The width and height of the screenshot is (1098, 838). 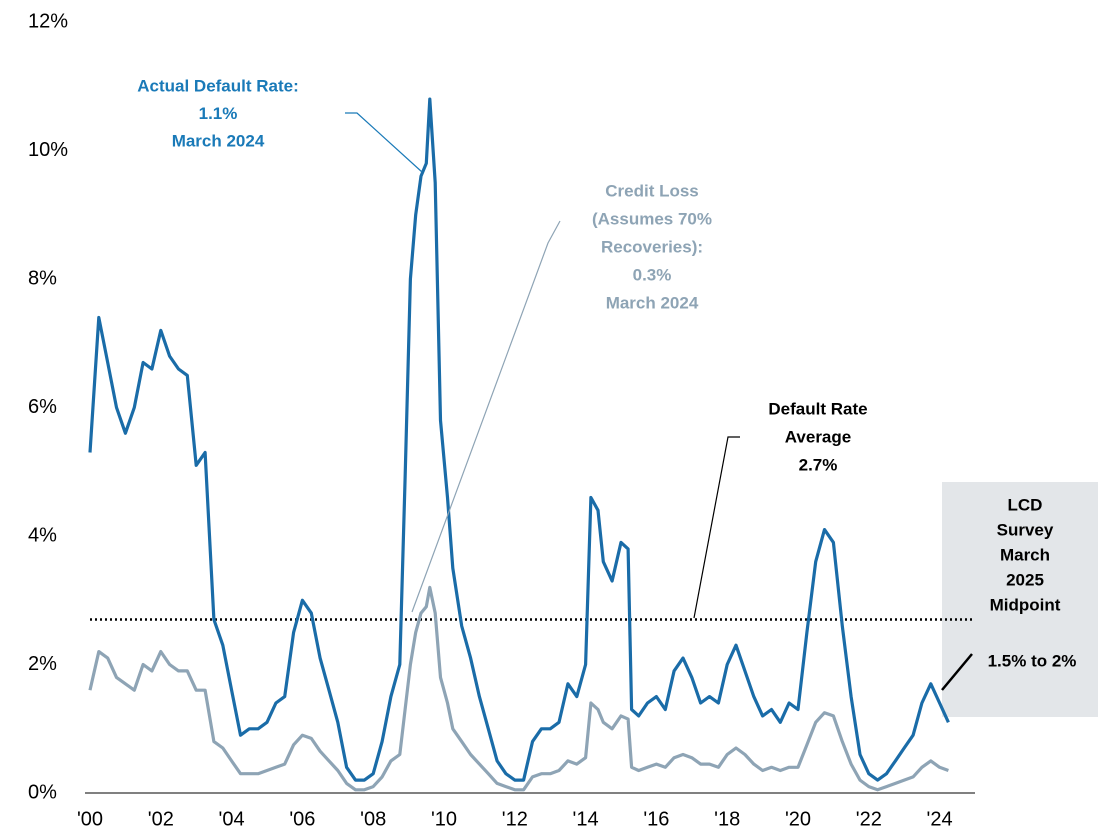 I want to click on x-tick-label: '14, so click(x=586, y=819).